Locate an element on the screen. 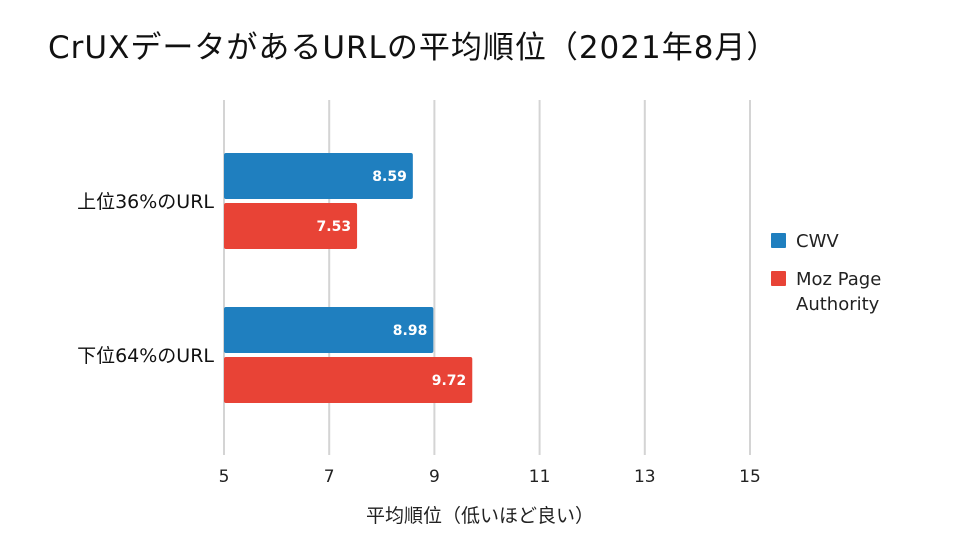  legend-label: CWV is located at coordinates (817, 241).